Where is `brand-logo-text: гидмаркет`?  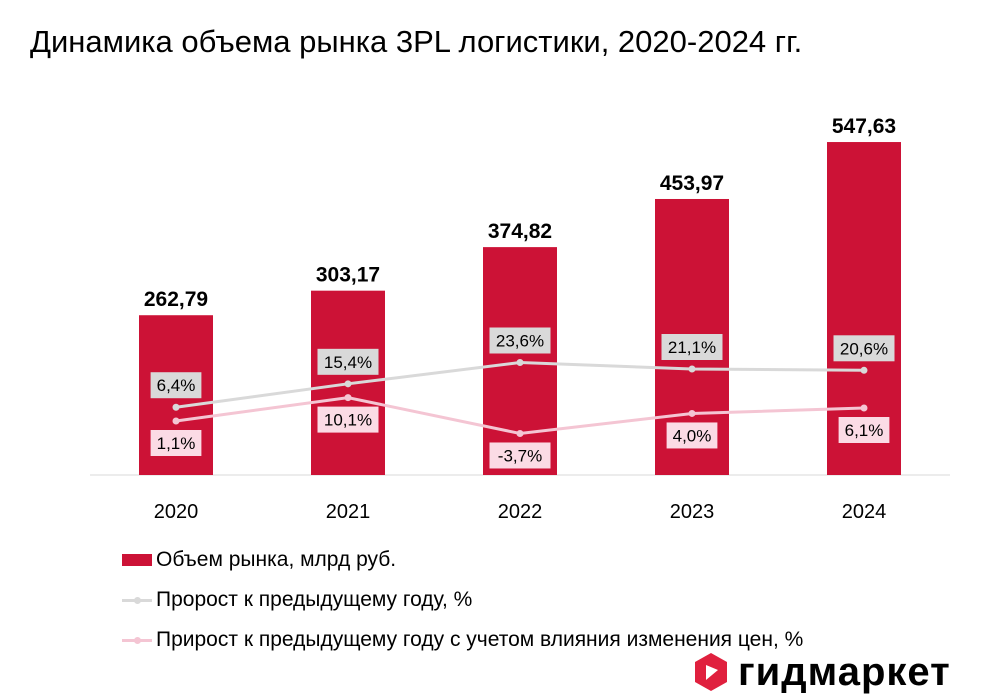
brand-logo-text: гидмаркет is located at coordinates (844, 672).